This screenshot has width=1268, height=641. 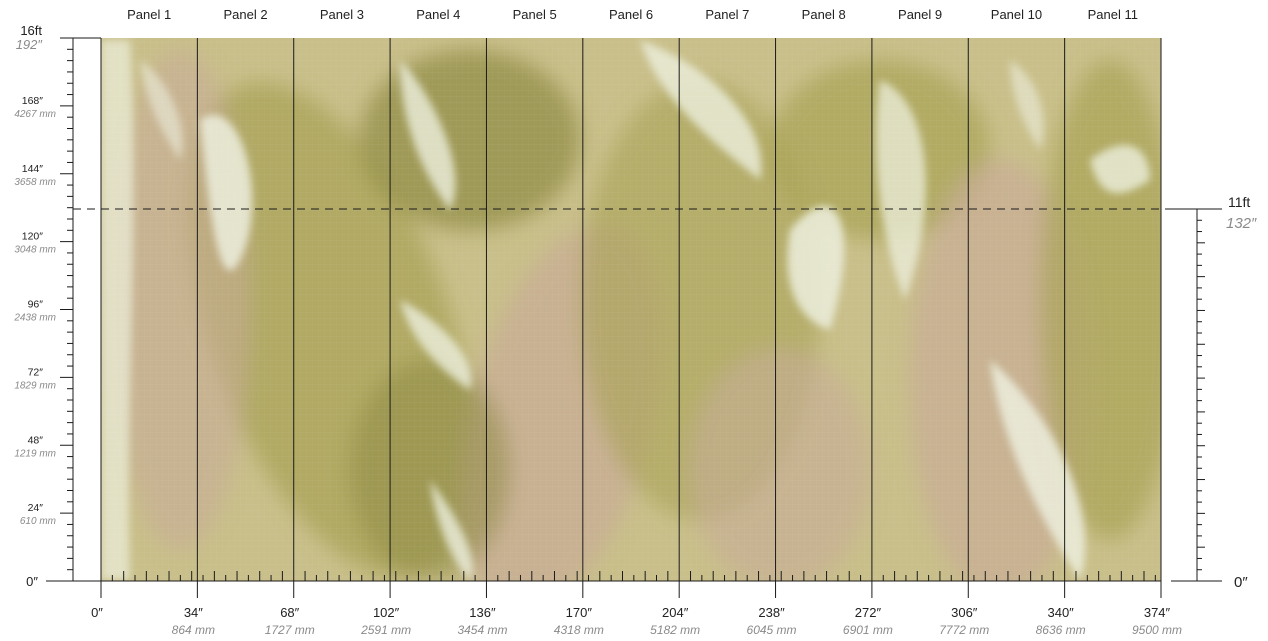 What do you see at coordinates (245, 14) in the screenshot?
I see `panel-label-2: Panel 2` at bounding box center [245, 14].